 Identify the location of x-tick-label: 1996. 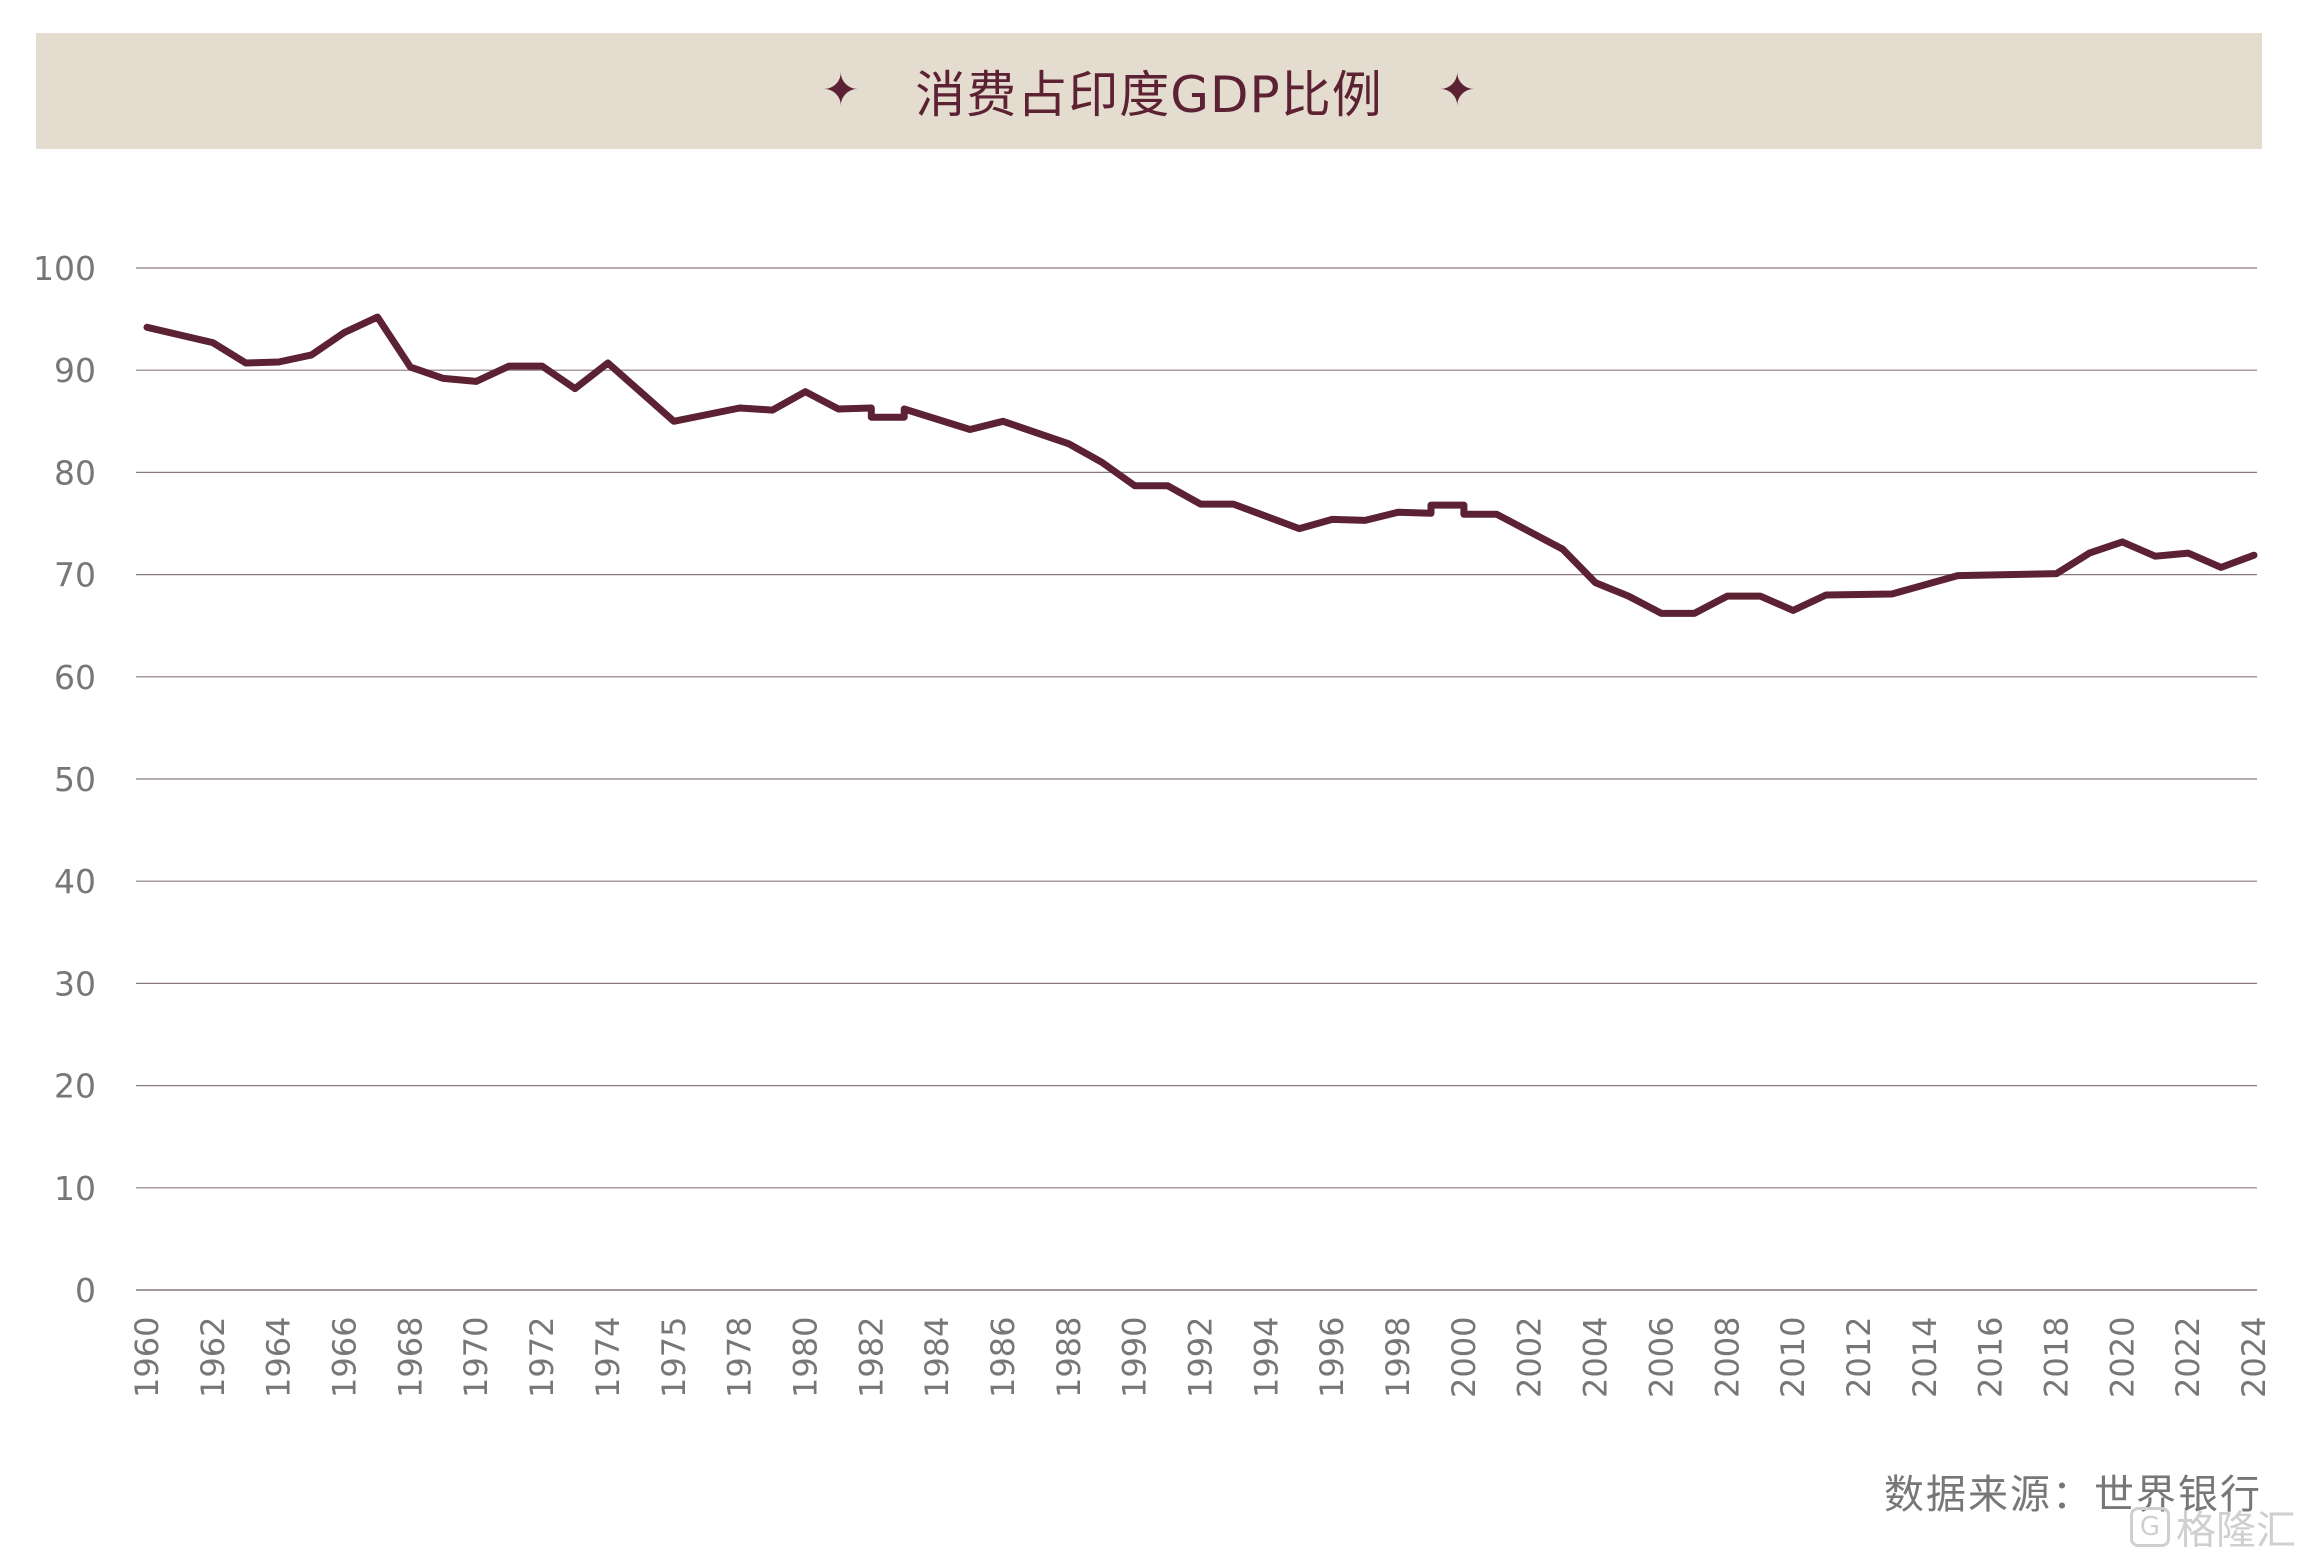
(1332, 1357).